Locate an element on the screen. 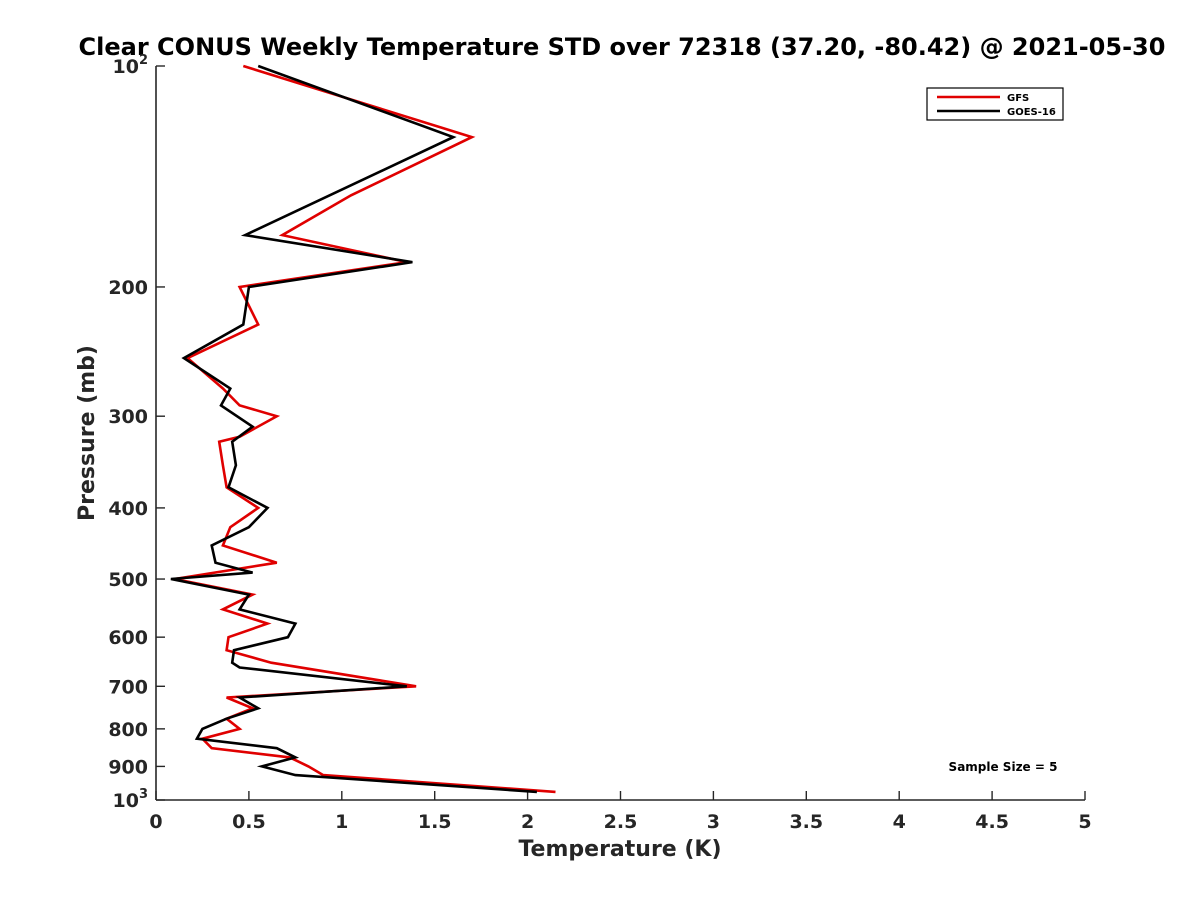 The height and width of the screenshot is (900, 1200). y-tick-label: 700 is located at coordinates (128, 687).